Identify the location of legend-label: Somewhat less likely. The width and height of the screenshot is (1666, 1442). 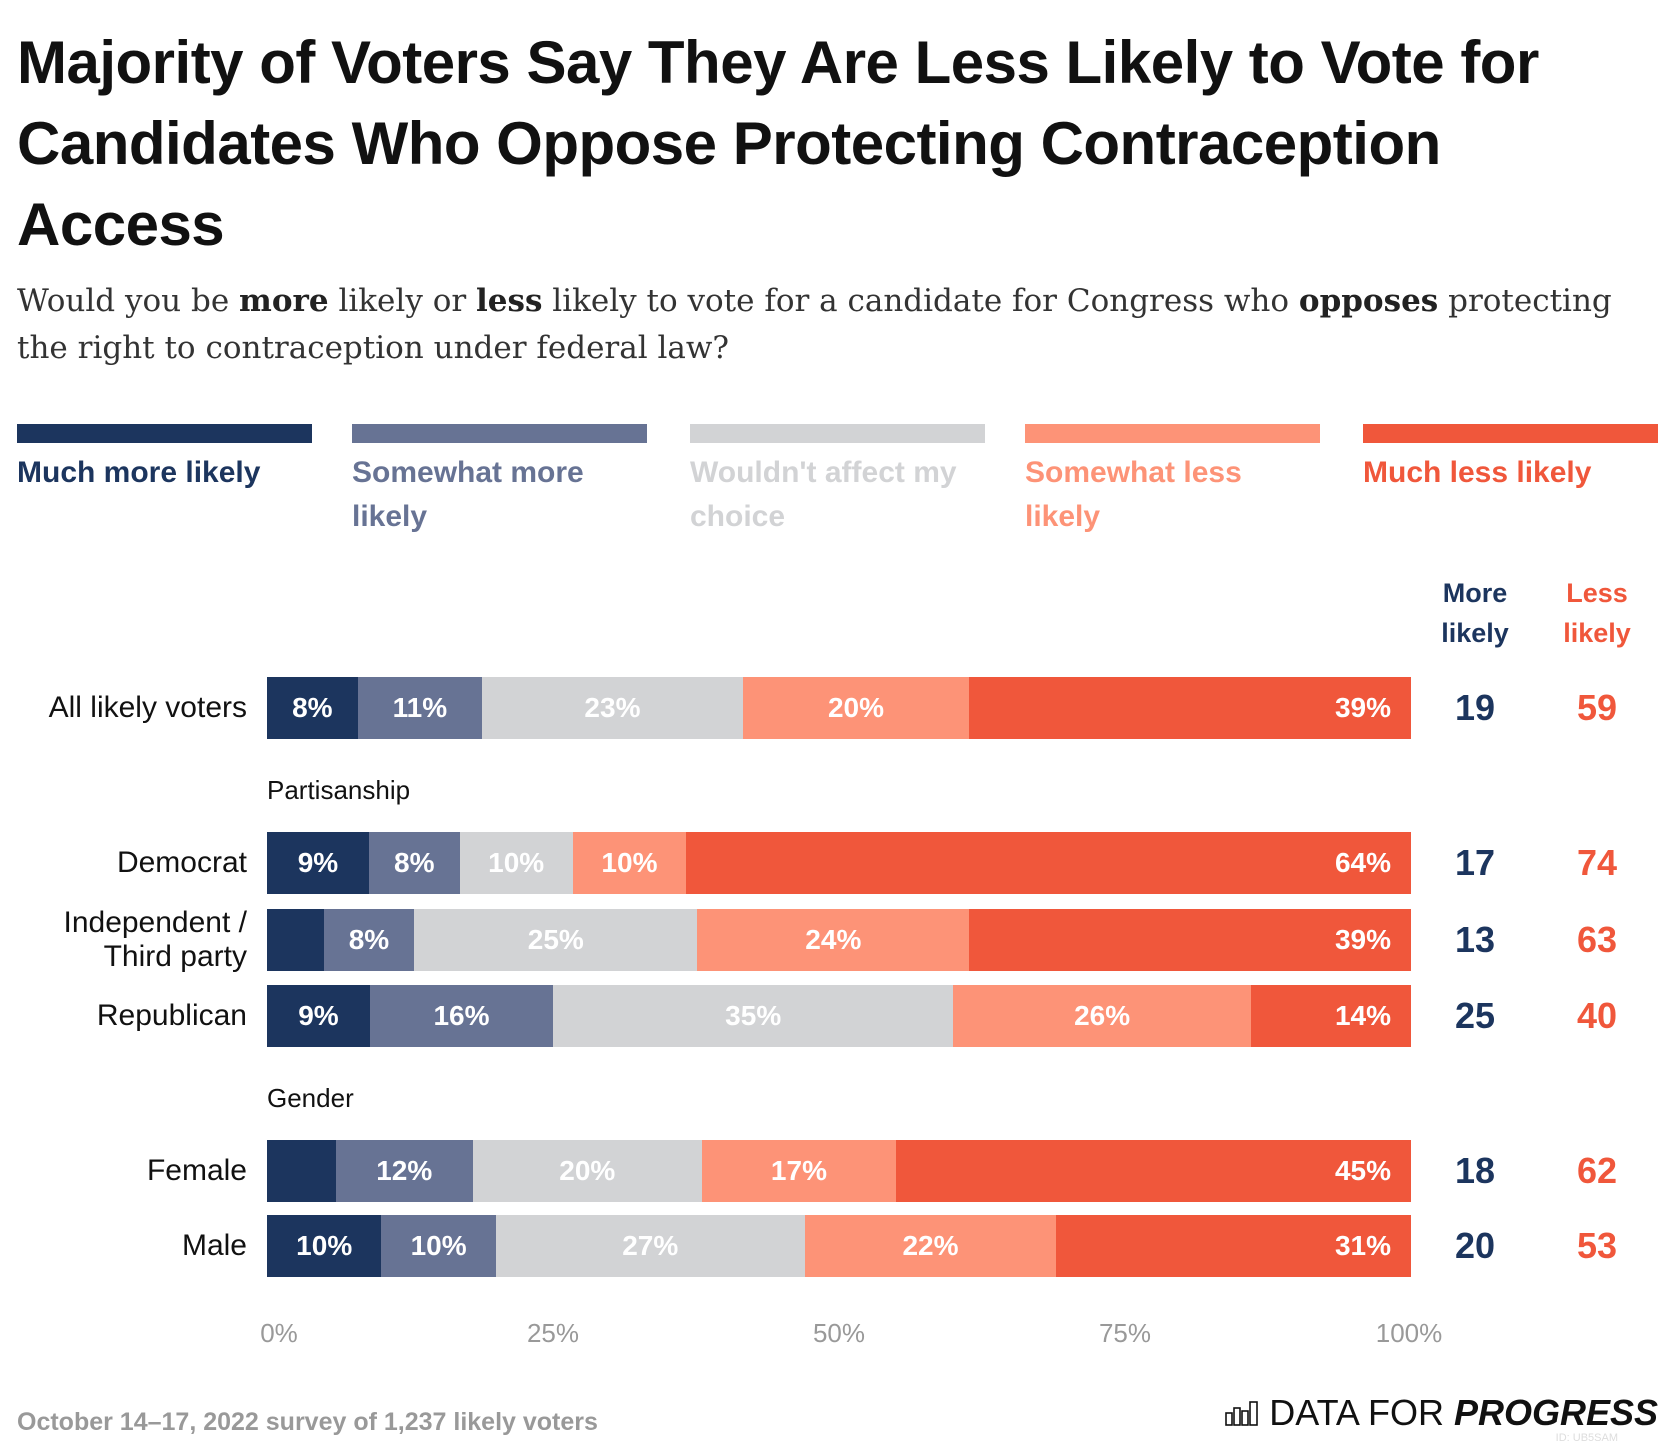
(1133, 494).